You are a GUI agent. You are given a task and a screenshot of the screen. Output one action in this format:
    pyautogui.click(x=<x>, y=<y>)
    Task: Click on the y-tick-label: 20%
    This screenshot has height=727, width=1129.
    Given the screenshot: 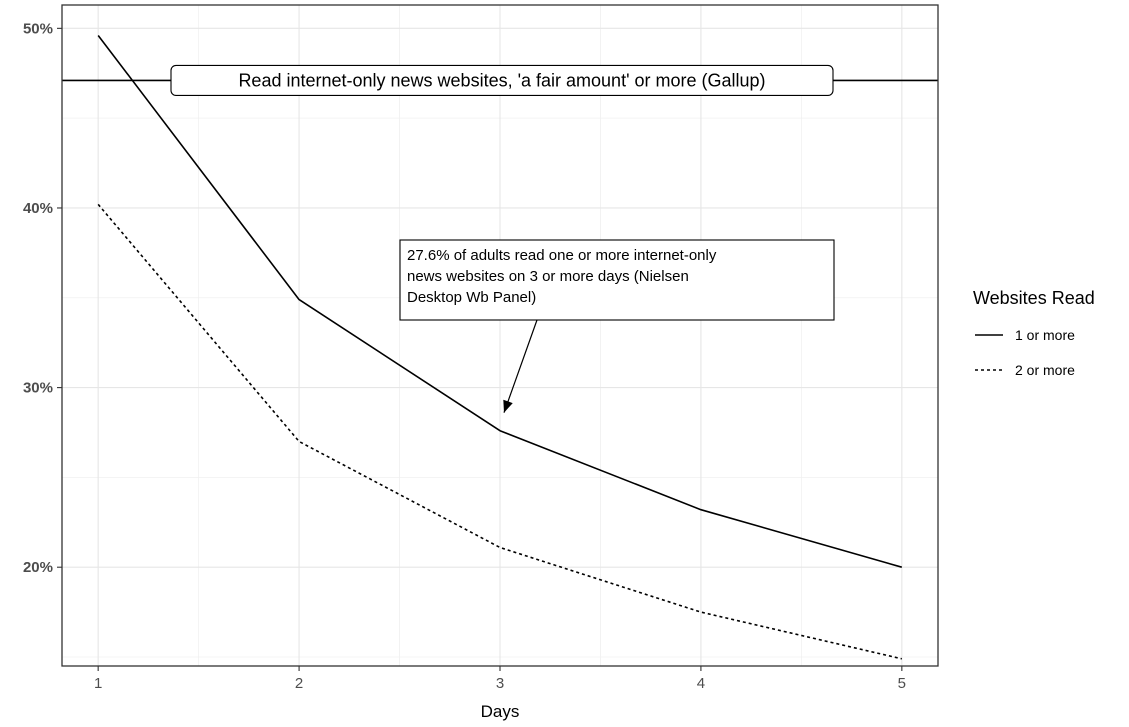 What is the action you would take?
    pyautogui.click(x=38, y=567)
    